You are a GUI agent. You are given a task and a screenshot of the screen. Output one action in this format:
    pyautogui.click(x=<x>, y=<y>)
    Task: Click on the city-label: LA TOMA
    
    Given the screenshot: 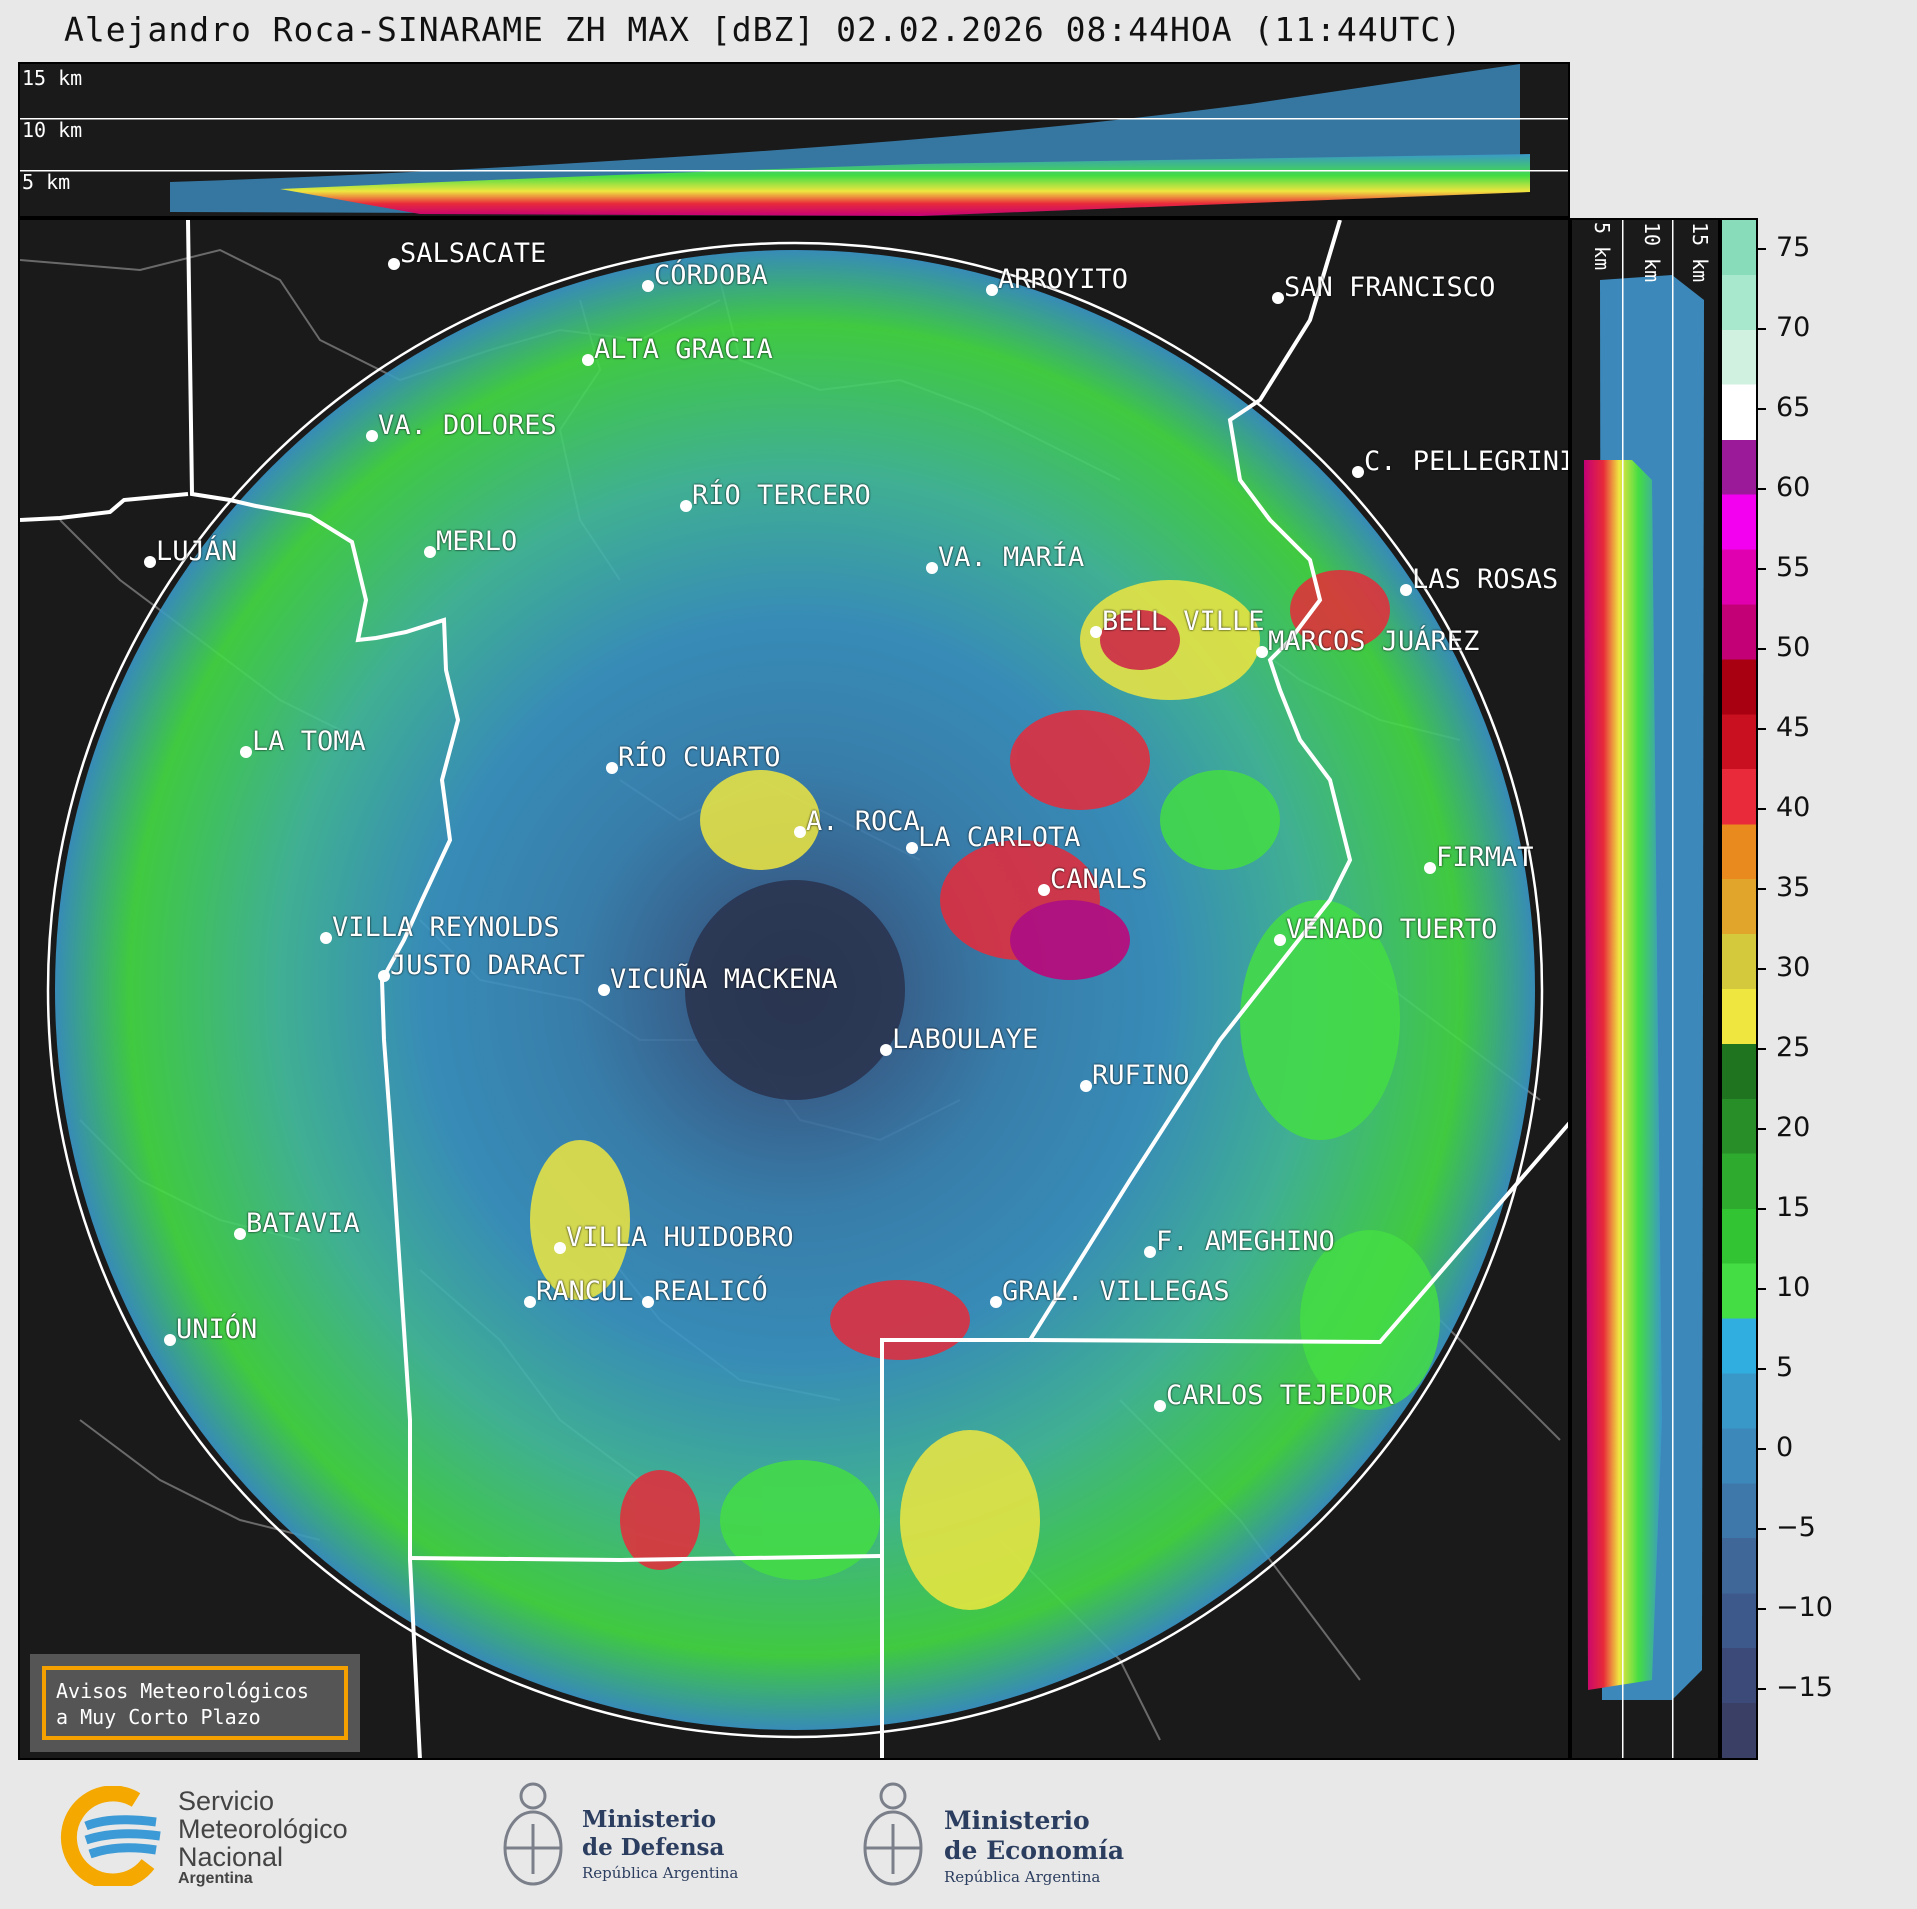 What is the action you would take?
    pyautogui.click(x=309, y=741)
    